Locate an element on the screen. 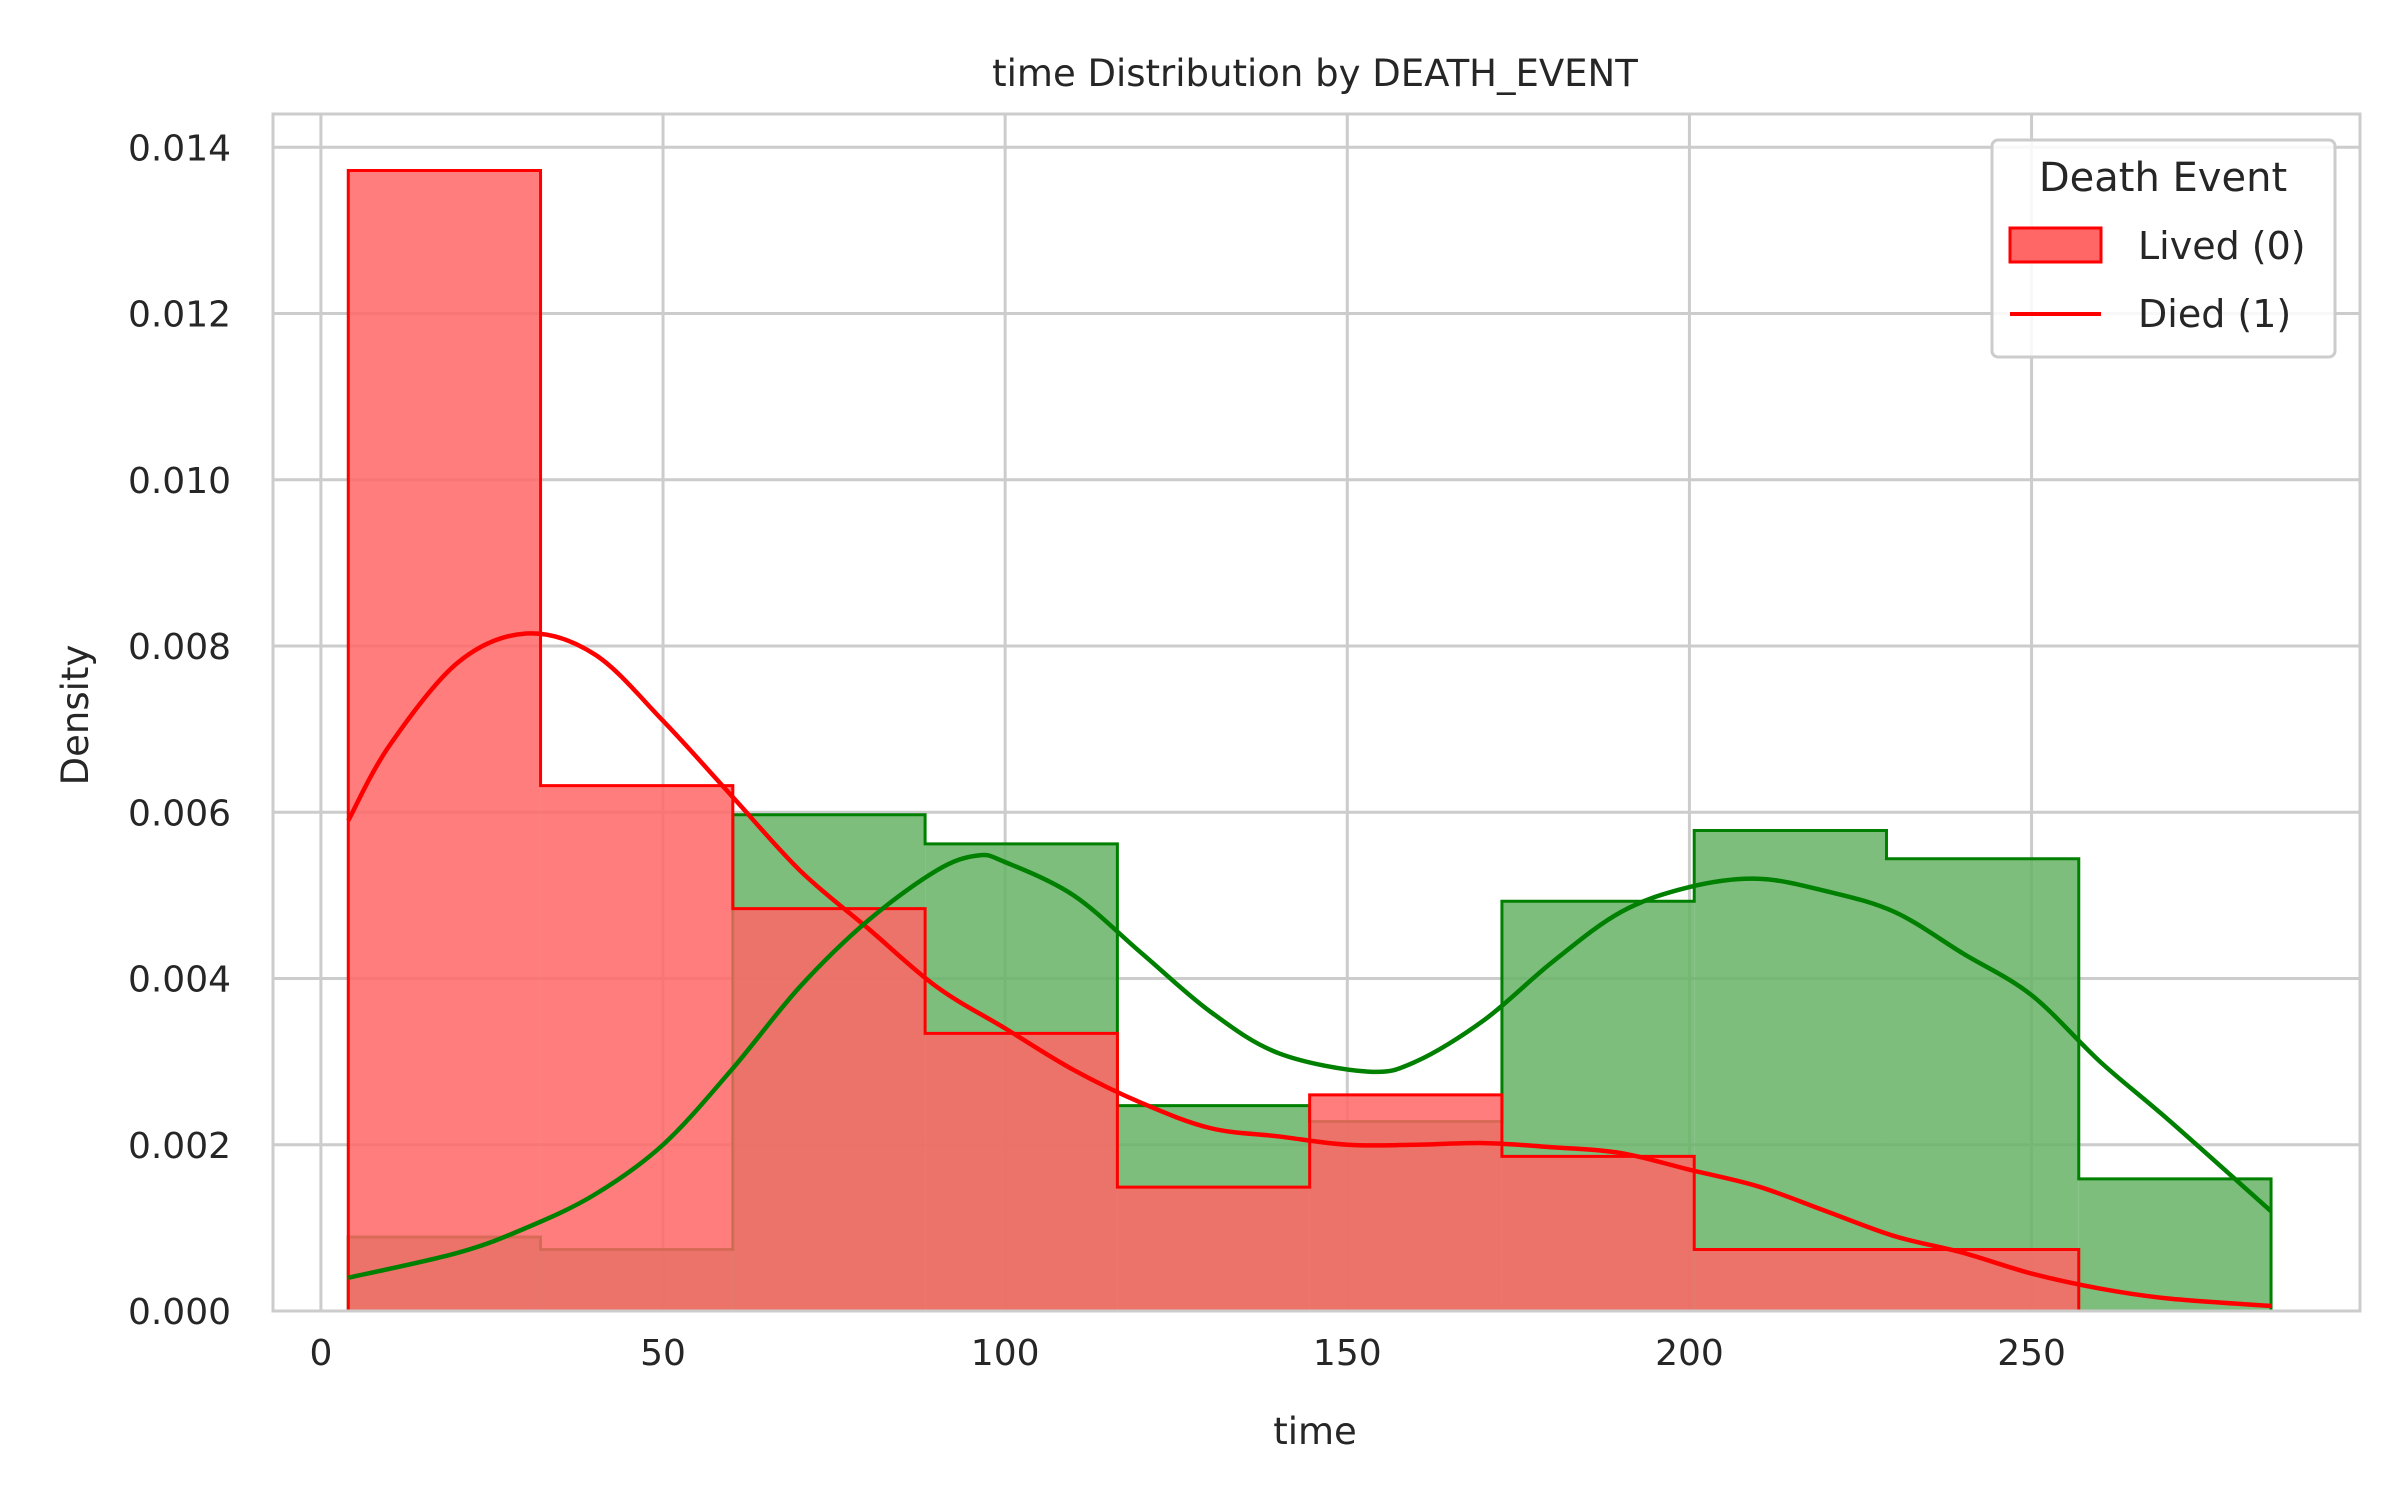  y-tick-label: 0.006 is located at coordinates (179, 813).